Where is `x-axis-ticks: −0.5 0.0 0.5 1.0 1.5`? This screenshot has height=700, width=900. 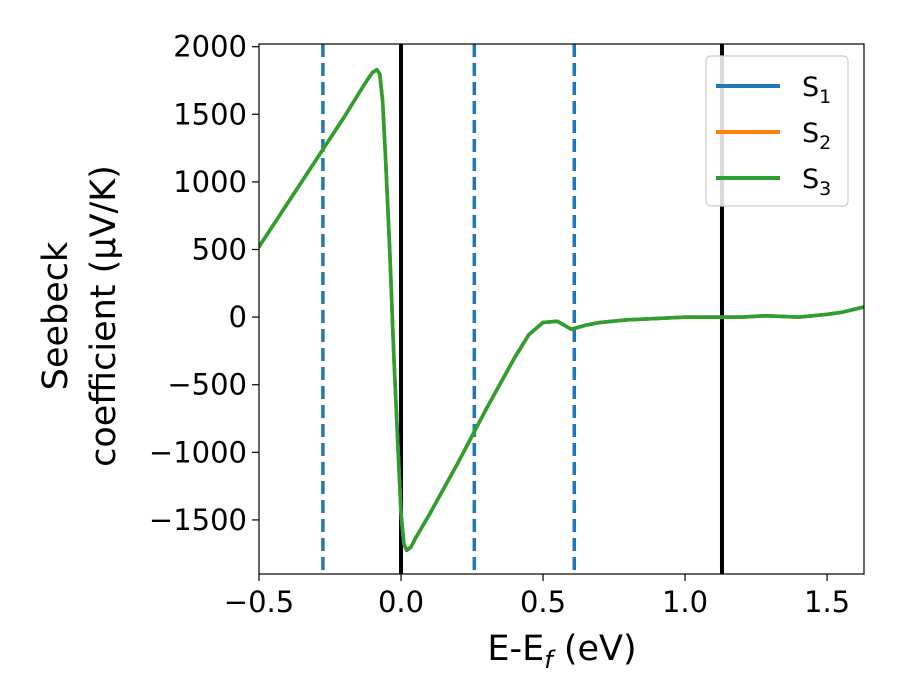 x-axis-ticks: −0.5 0.0 0.5 1.0 1.5 is located at coordinates (537, 596).